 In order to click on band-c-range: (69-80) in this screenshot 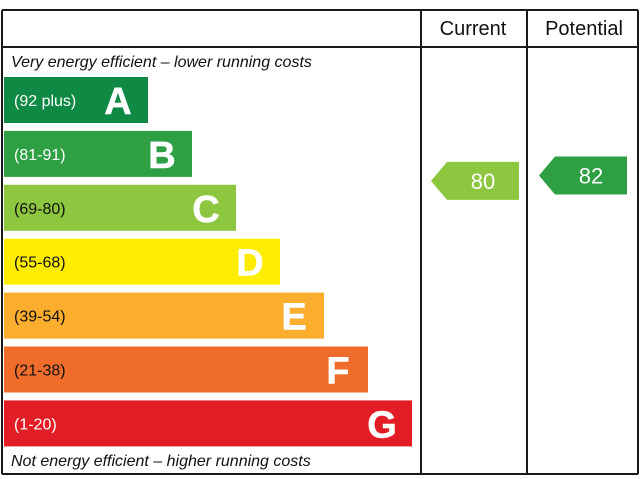, I will do `click(40, 209)`.